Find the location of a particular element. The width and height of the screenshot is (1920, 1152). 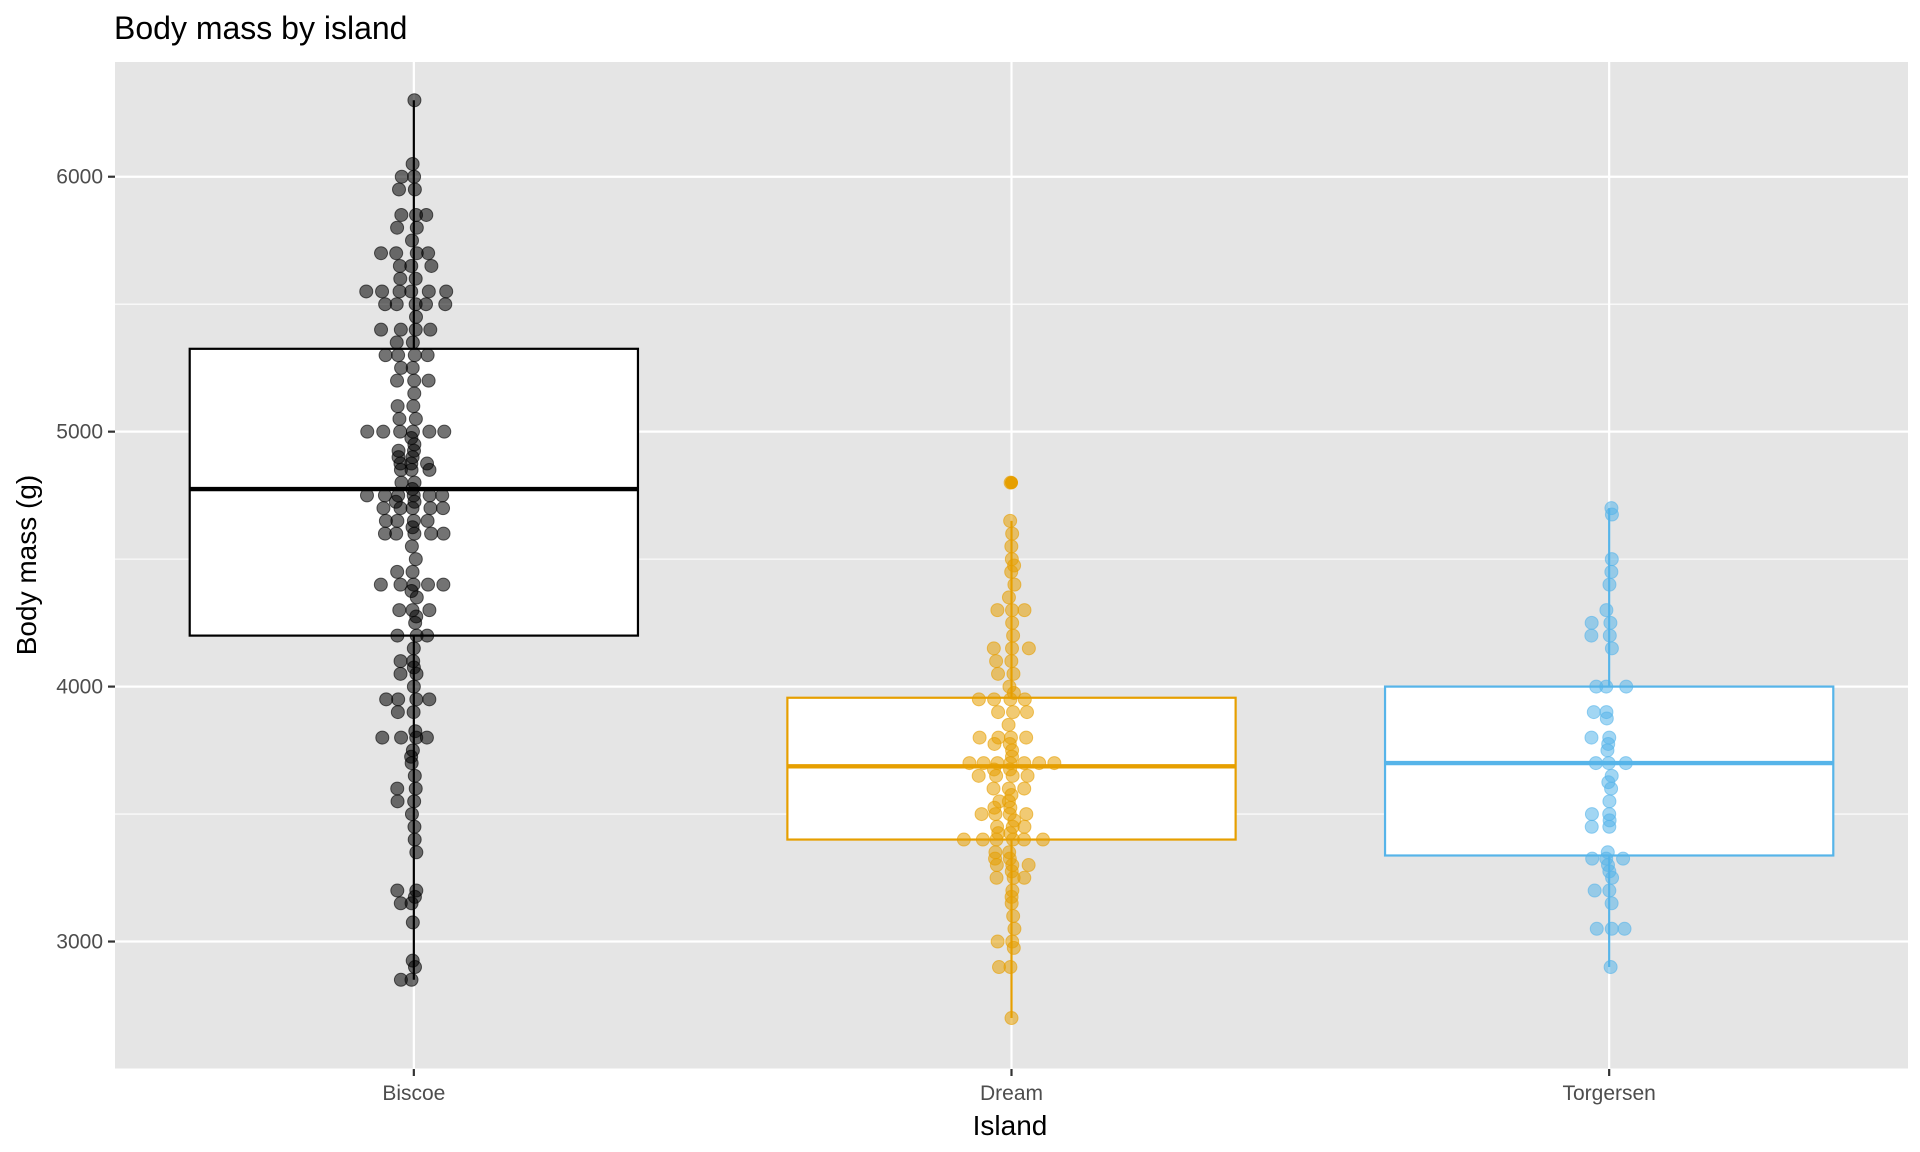

points-torgersen is located at coordinates (1609, 738).